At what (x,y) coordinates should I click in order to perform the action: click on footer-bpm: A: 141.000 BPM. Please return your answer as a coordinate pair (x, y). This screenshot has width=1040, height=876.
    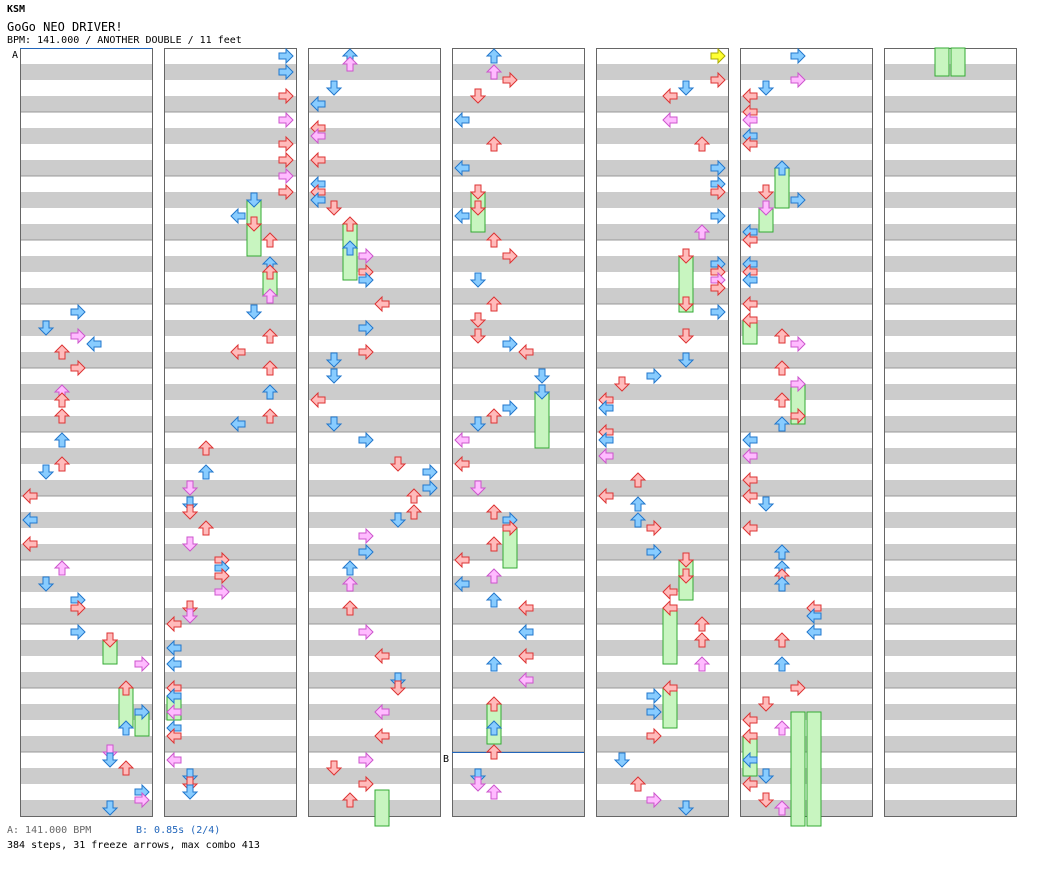
    Looking at the image, I should click on (49, 830).